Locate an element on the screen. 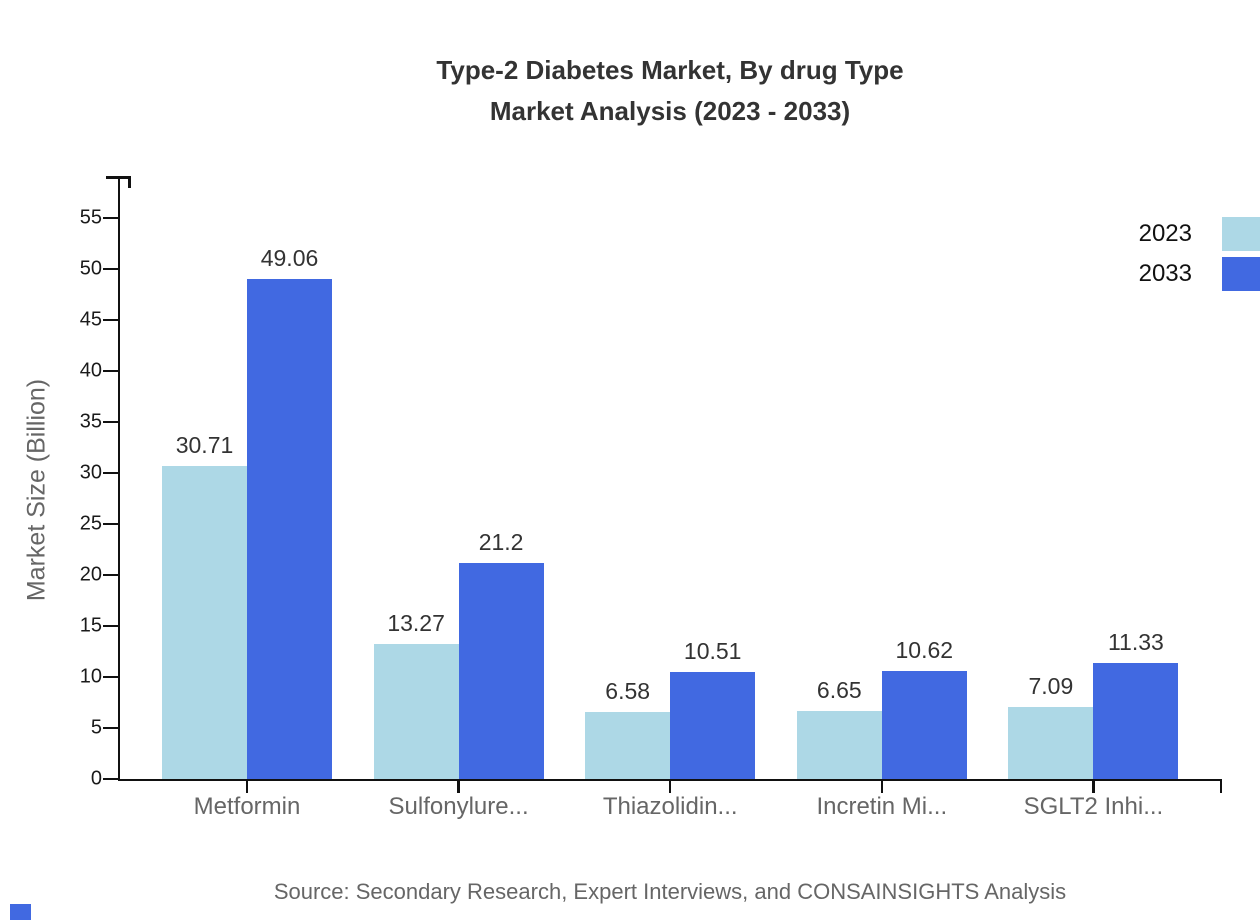 The image size is (1260, 920). bar-value-label: 7.09 is located at coordinates (1051, 685).